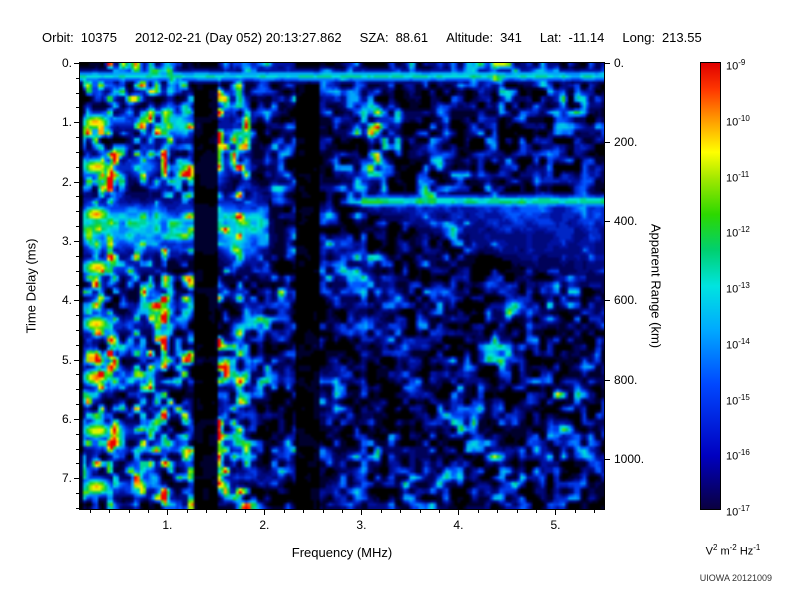  I want to click on header-field-value: -11.14, so click(586, 37).